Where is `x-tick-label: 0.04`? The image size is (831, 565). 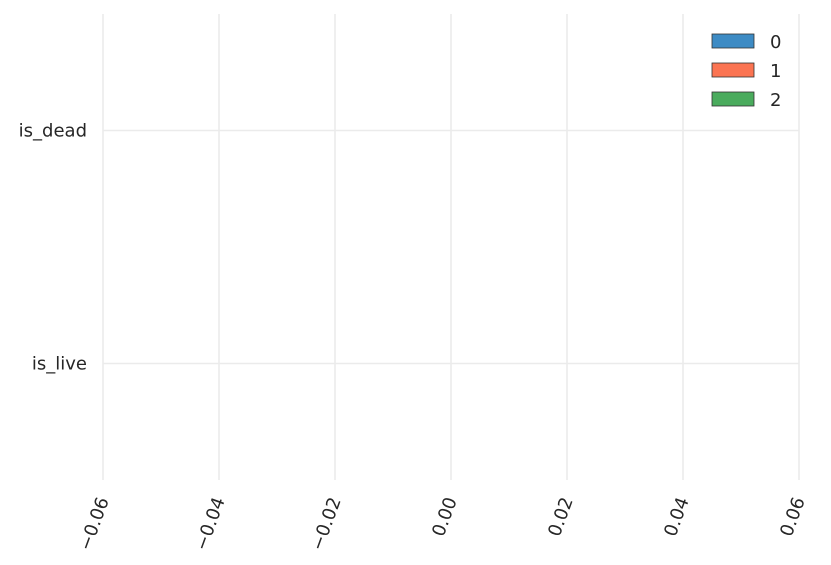
x-tick-label: 0.04 is located at coordinates (676, 517).